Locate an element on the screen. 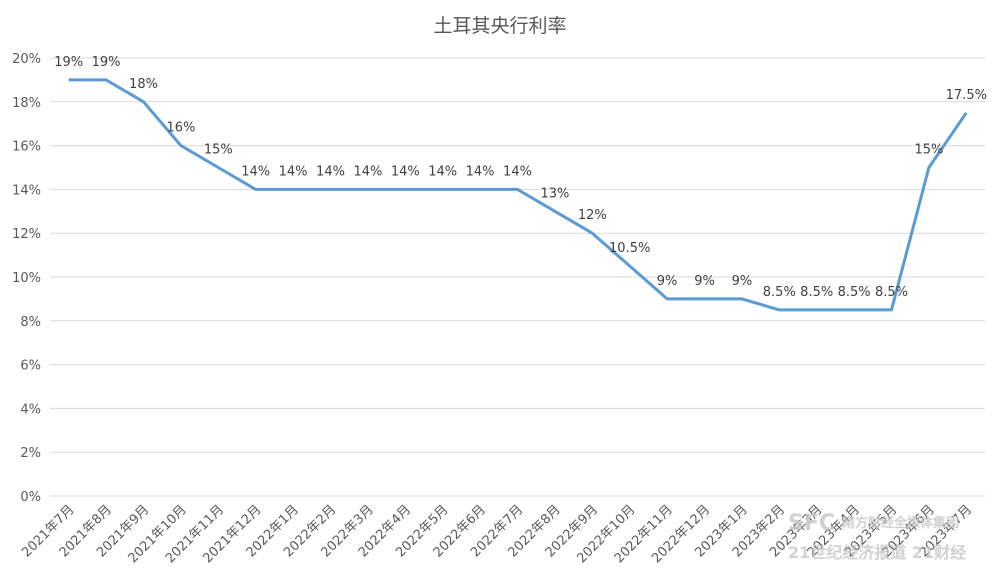 The image size is (1000, 581). data-label: 13% is located at coordinates (554, 193).